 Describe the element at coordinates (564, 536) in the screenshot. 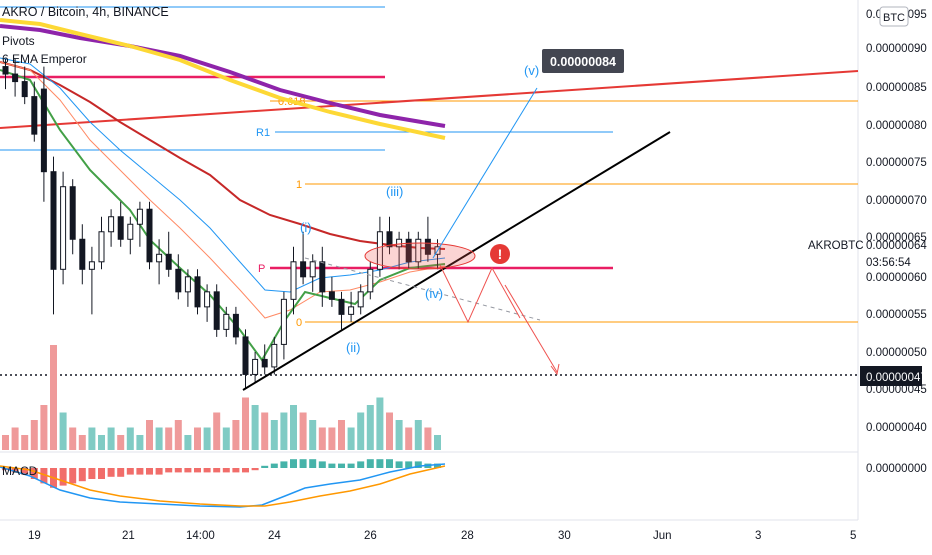

I see `time-label: 30` at that location.